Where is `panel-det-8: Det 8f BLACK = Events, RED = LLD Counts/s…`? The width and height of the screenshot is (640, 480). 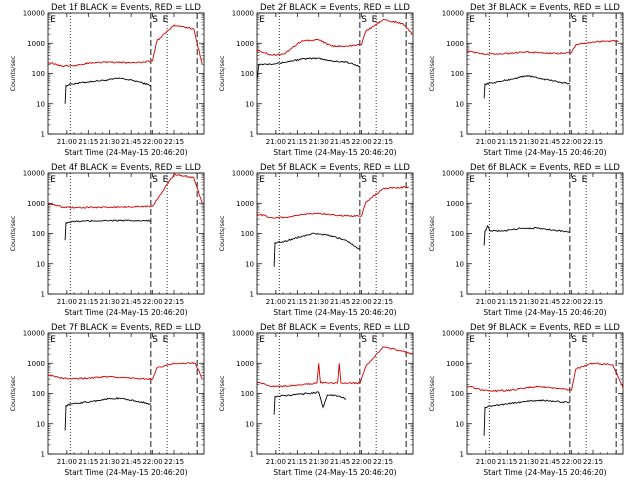 panel-det-8: Det 8f BLACK = Events, RED = LLD Counts/s… is located at coordinates (316, 400).